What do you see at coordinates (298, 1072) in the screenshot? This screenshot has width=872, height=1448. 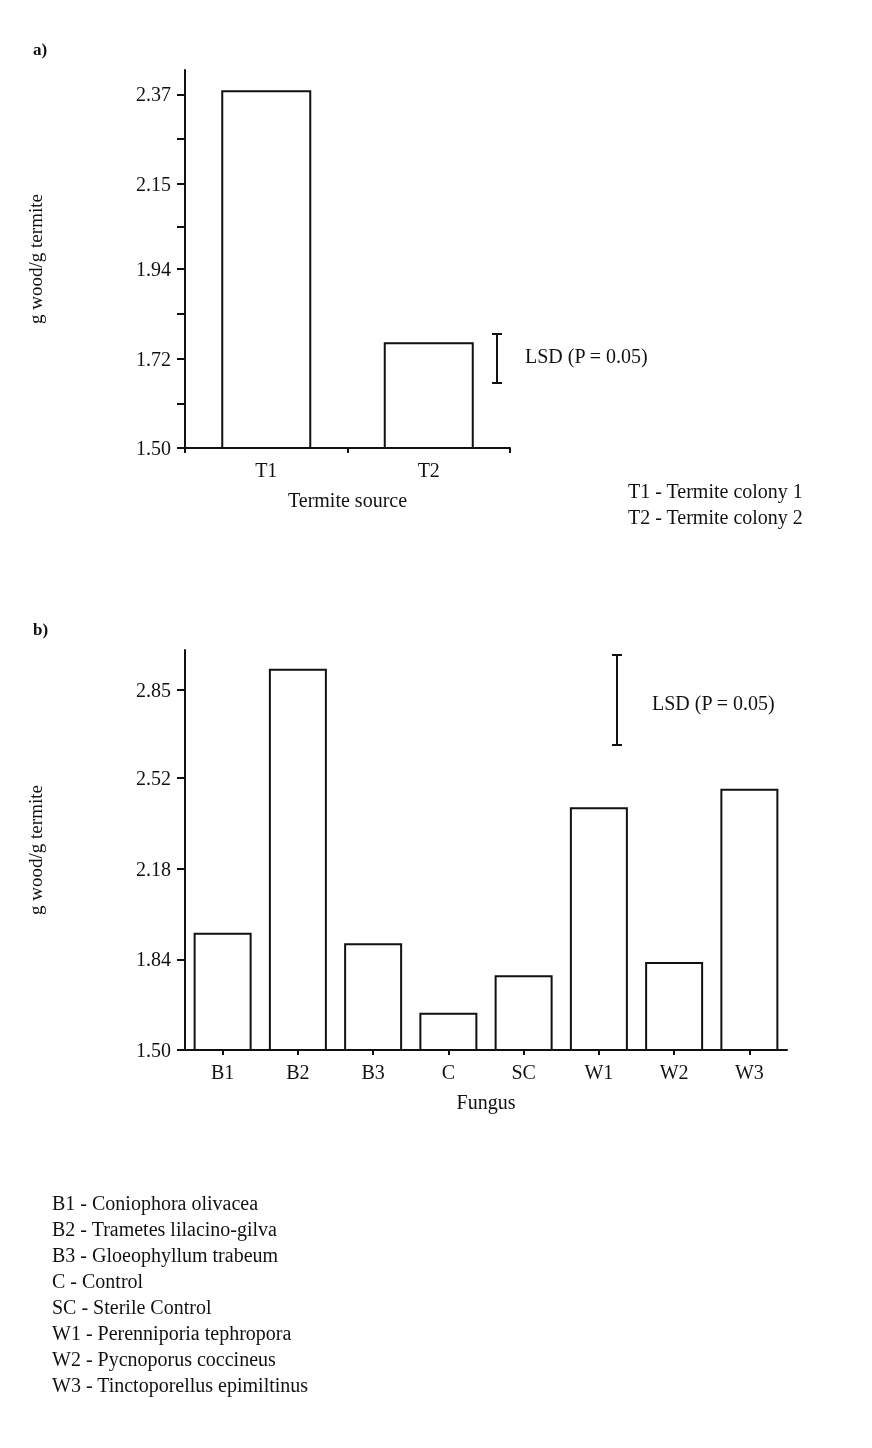 I see `x-tick-label: B2` at bounding box center [298, 1072].